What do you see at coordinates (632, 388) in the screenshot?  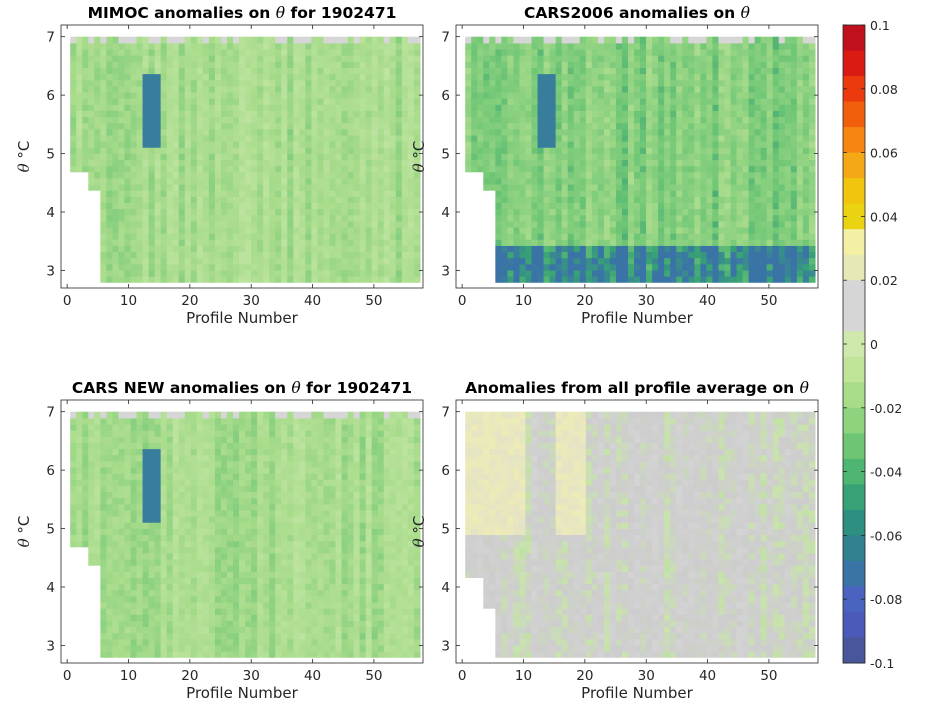 I see `title-prefix: Anomalies from all profile average on` at bounding box center [632, 388].